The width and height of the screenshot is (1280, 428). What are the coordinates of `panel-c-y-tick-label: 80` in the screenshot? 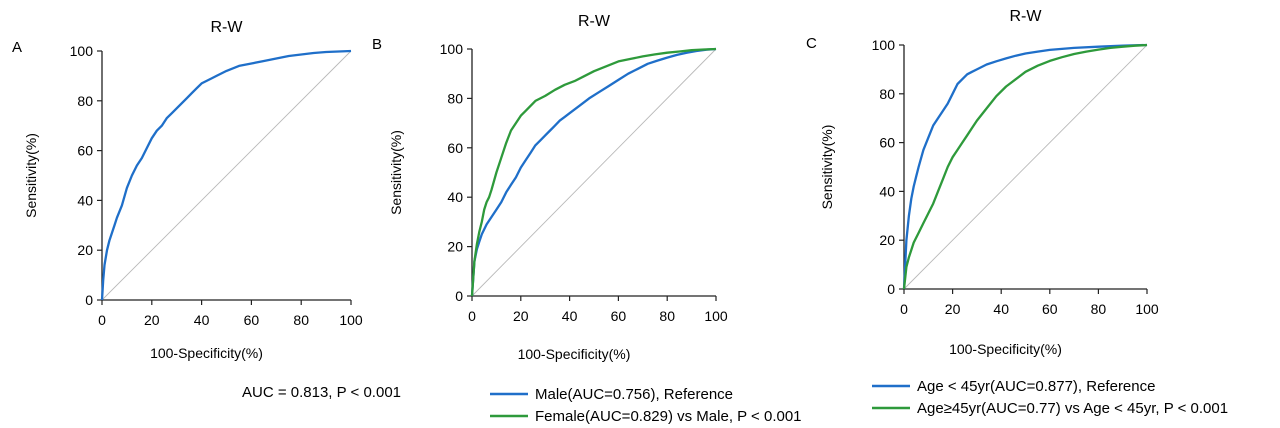 It's located at (887, 94).